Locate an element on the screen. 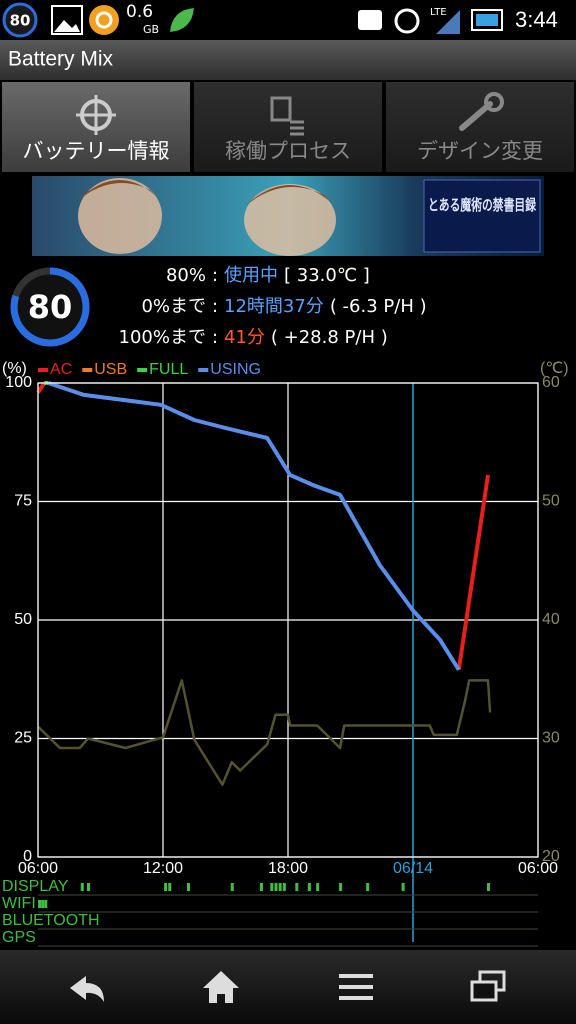 The width and height of the screenshot is (576, 1024). clock: 3:44 is located at coordinates (536, 19).